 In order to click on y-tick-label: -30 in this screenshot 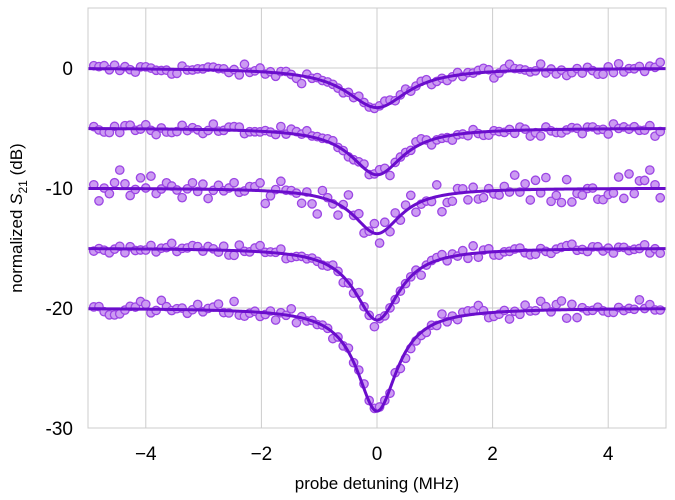, I will do `click(59, 429)`.